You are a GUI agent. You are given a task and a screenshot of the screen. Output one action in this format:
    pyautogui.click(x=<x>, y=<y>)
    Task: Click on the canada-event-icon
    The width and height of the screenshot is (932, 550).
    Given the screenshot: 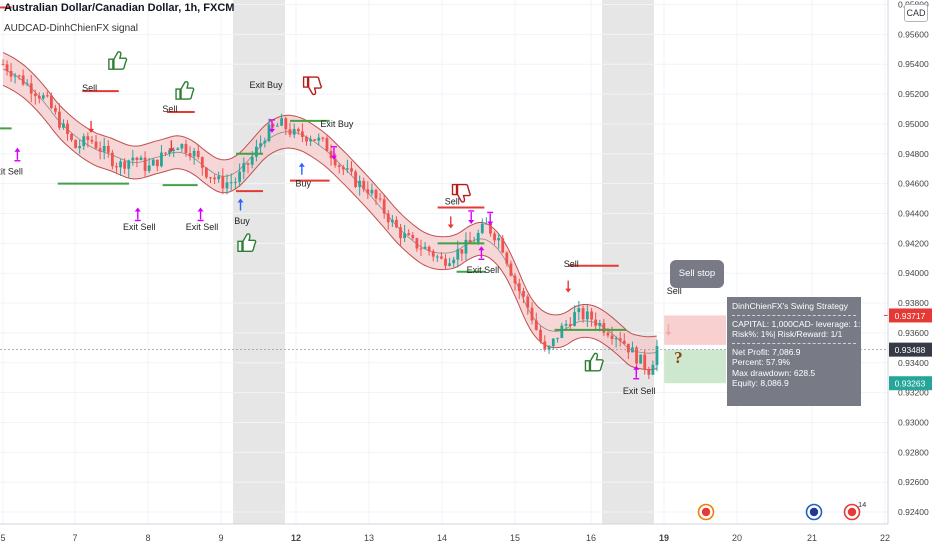 What is the action you would take?
    pyautogui.click(x=852, y=512)
    